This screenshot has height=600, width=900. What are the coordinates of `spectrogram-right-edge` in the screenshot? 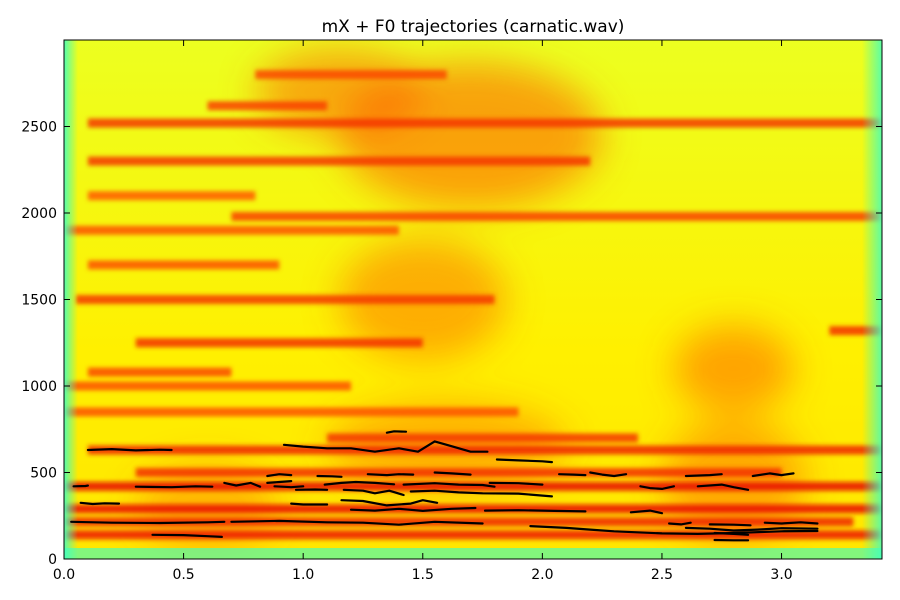 It's located at (872, 299).